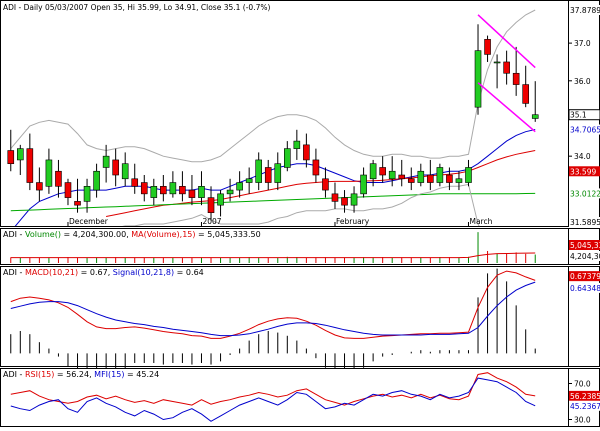 Image resolution: width=600 pixels, height=431 pixels. I want to click on panel-title-part: = 45.24, so click(141, 374).